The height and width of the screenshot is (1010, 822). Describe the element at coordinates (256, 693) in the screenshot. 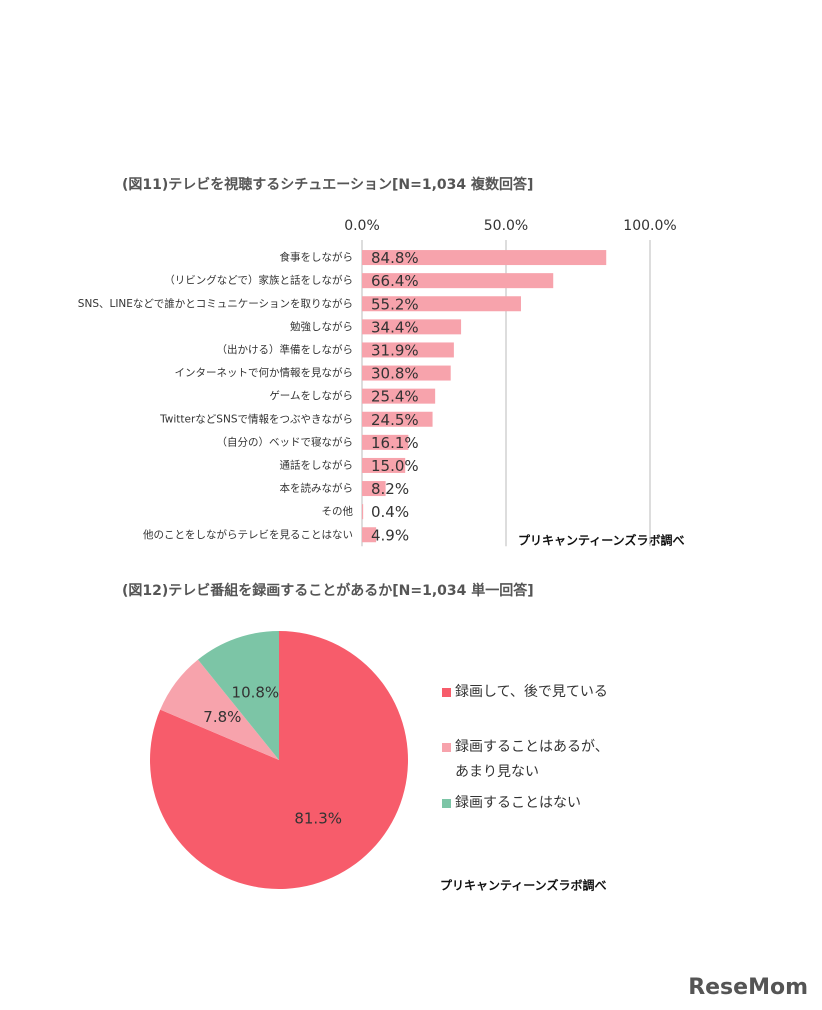

I see `value-label: 10.8%` at that location.